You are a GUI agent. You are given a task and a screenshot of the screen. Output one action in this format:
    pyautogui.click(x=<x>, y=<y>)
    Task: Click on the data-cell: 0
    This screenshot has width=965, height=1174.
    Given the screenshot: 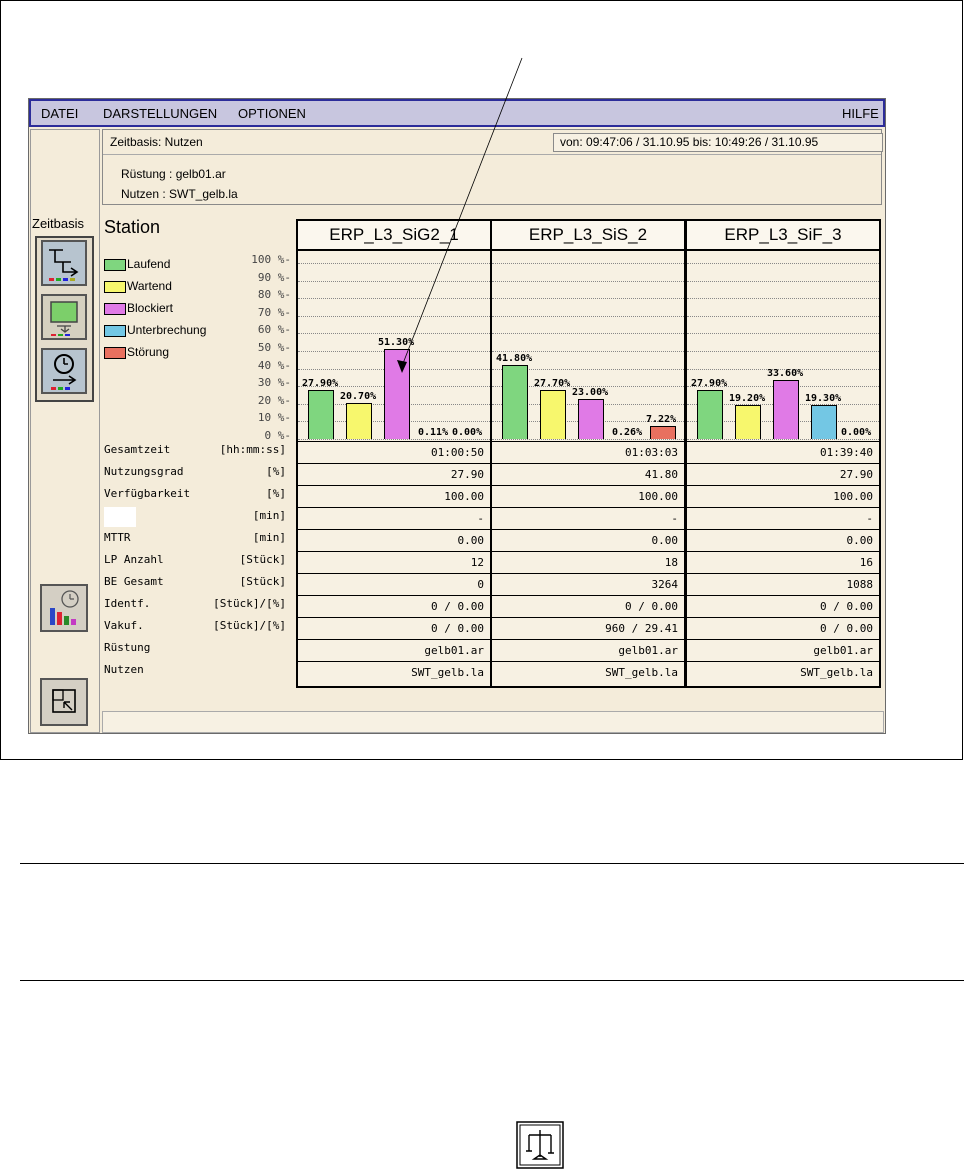 What is the action you would take?
    pyautogui.click(x=394, y=584)
    